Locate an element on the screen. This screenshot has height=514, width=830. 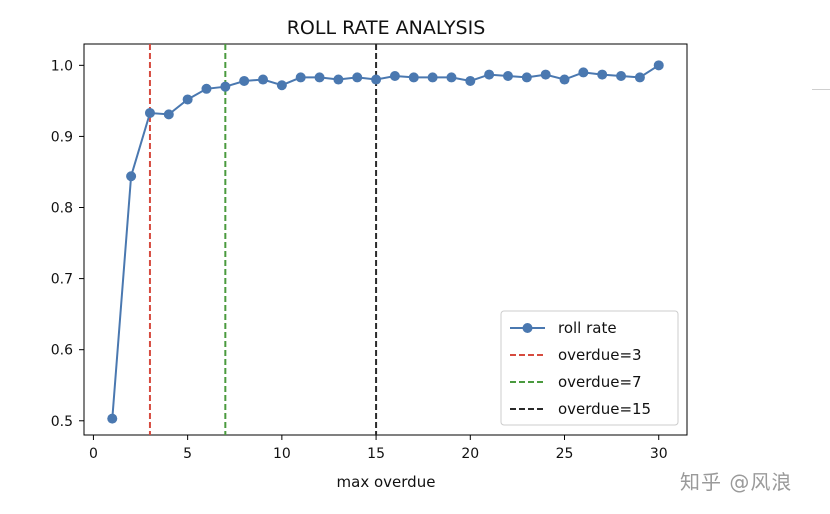
divider is located at coordinates (821, 89).